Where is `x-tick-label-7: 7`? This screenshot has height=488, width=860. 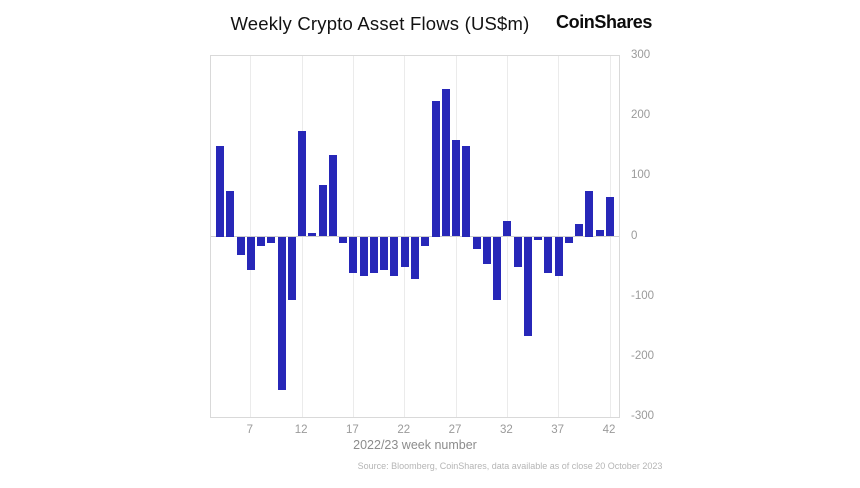
x-tick-label-7: 7 is located at coordinates (249, 430).